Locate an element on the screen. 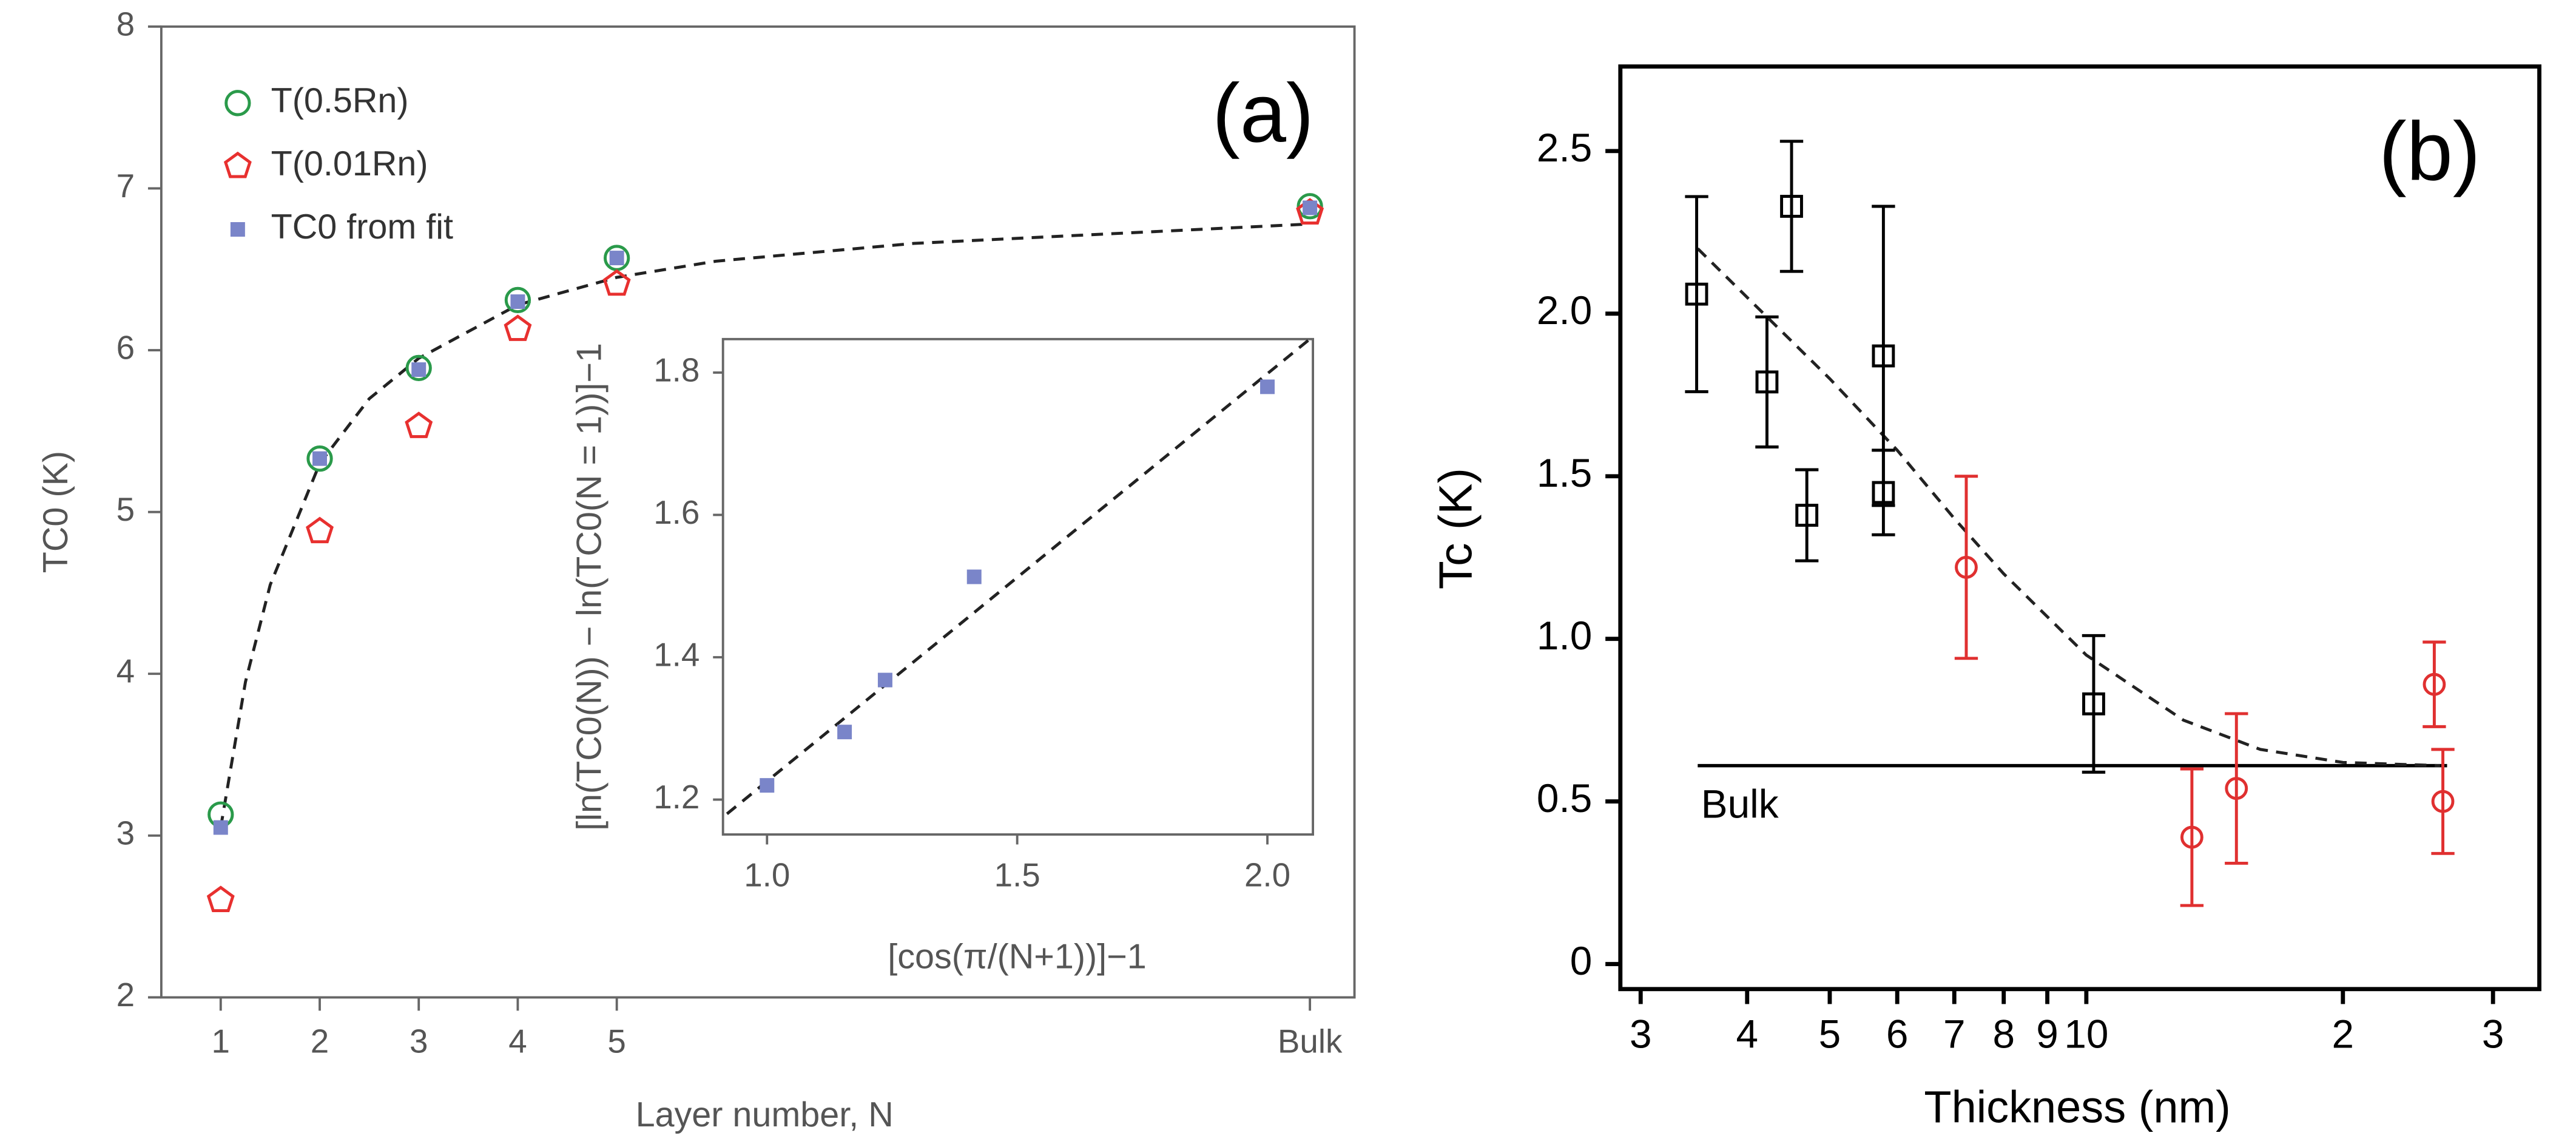 This screenshot has width=2576, height=1147. y-tick-label: 3 is located at coordinates (125, 832).